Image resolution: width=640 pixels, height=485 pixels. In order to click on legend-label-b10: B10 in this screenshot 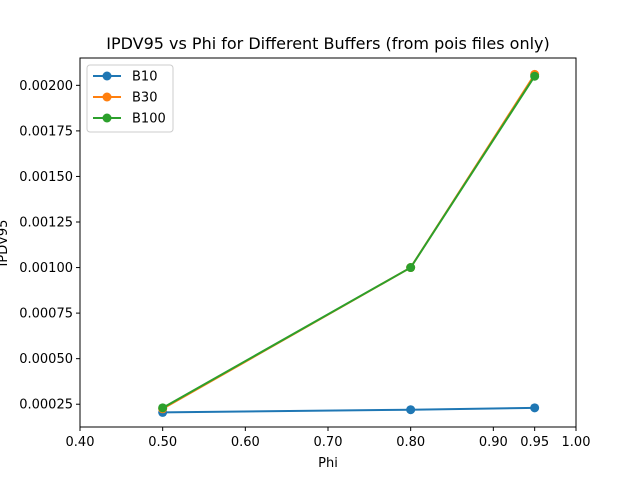, I will do `click(144, 77)`.